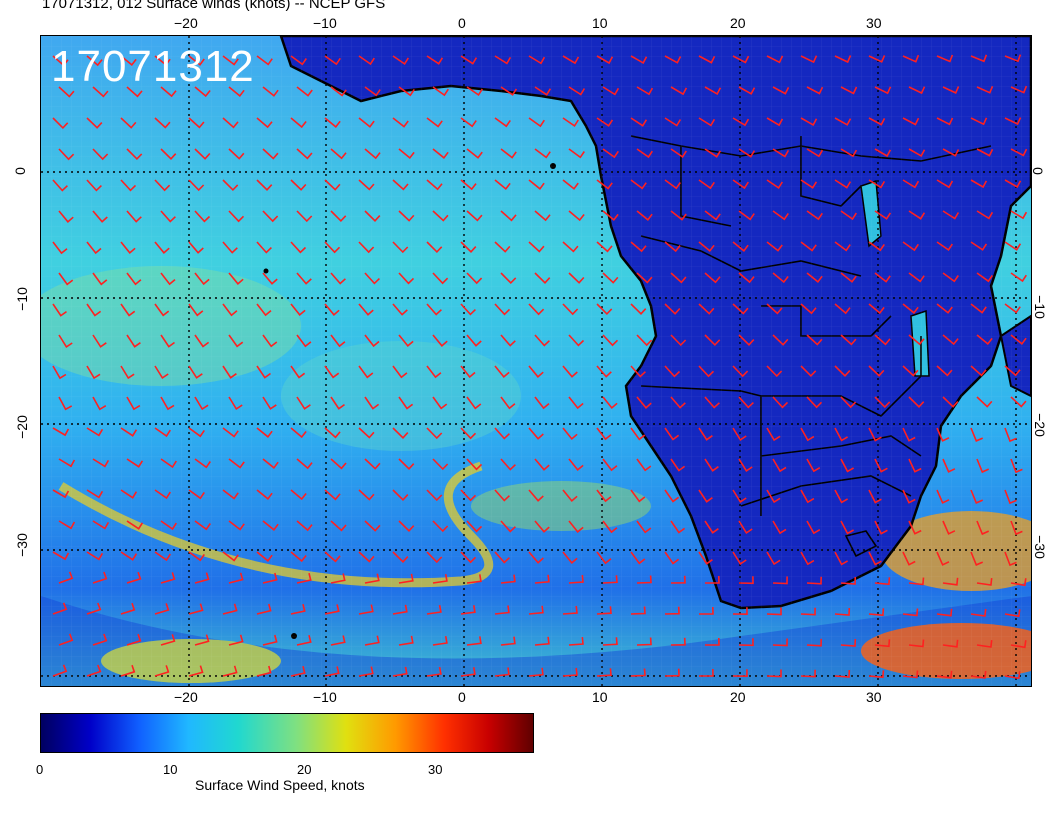 The height and width of the screenshot is (816, 1056). What do you see at coordinates (21, 545) in the screenshot?
I see `lat-tick: −30` at bounding box center [21, 545].